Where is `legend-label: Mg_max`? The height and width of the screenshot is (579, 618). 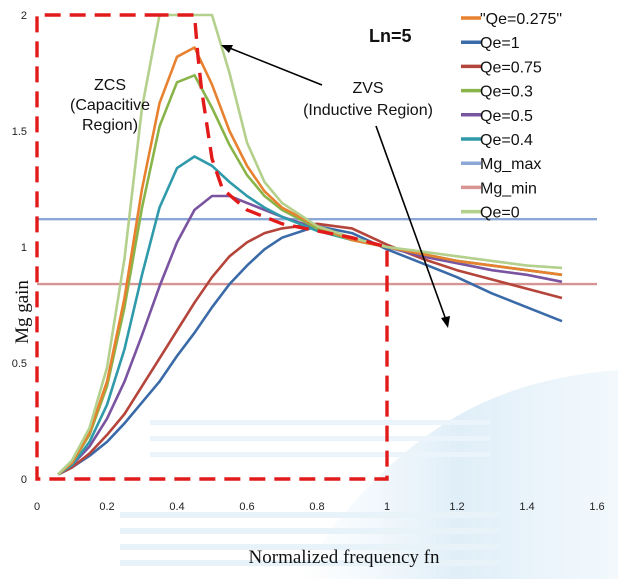
legend-label: Mg_max is located at coordinates (510, 164).